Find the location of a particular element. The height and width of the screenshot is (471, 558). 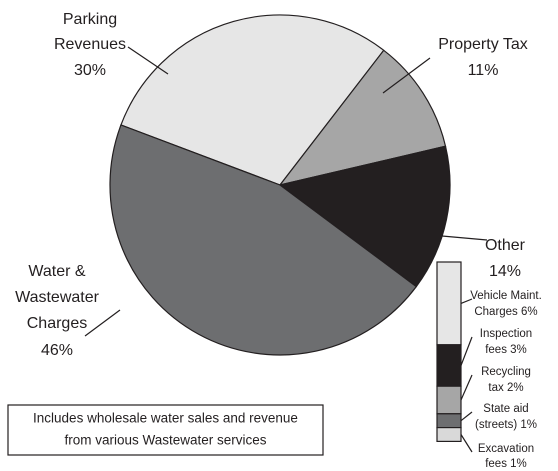

slice-value-label: 14% is located at coordinates (505, 271).